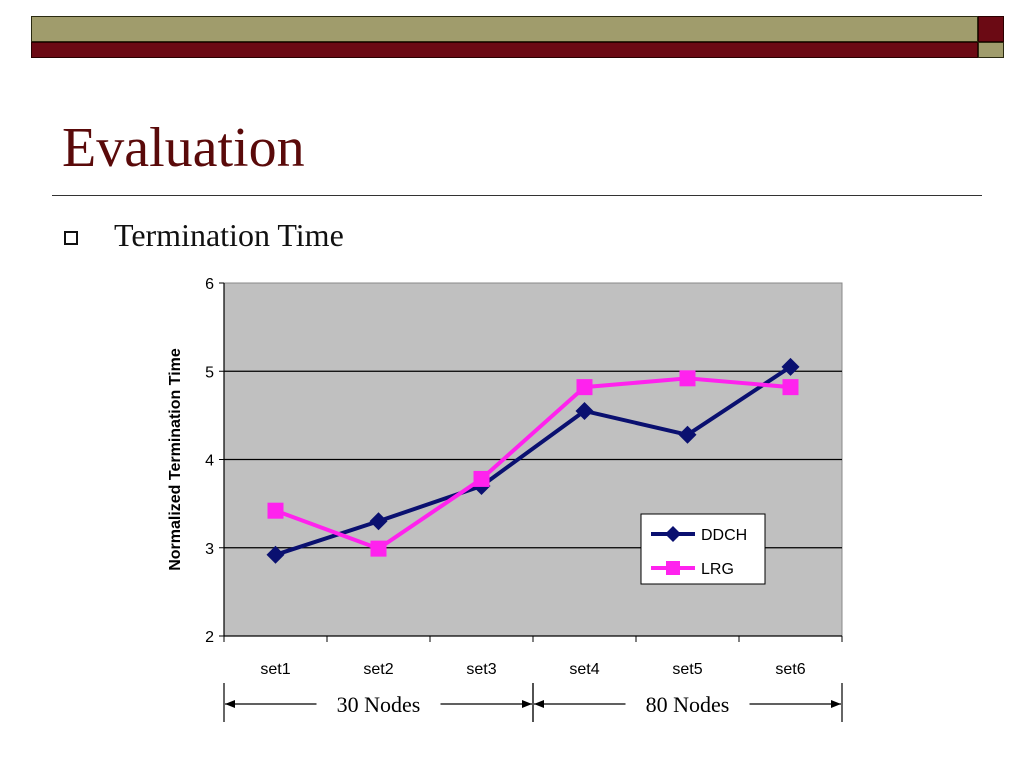 This screenshot has width=1024, height=768. I want to click on legend-label: LRG, so click(717, 569).